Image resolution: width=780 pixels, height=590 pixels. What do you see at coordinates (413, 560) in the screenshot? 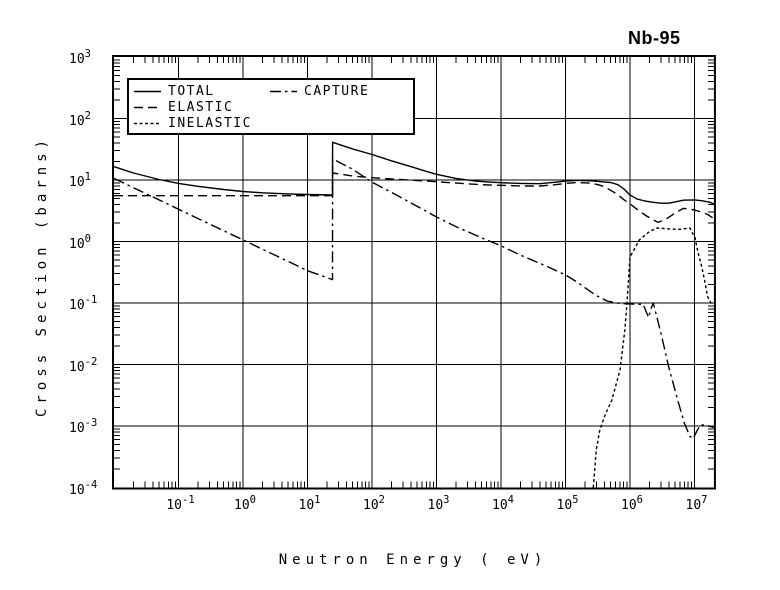
I see `x-axis-label: Neutron Energy ( eV)` at bounding box center [413, 560].